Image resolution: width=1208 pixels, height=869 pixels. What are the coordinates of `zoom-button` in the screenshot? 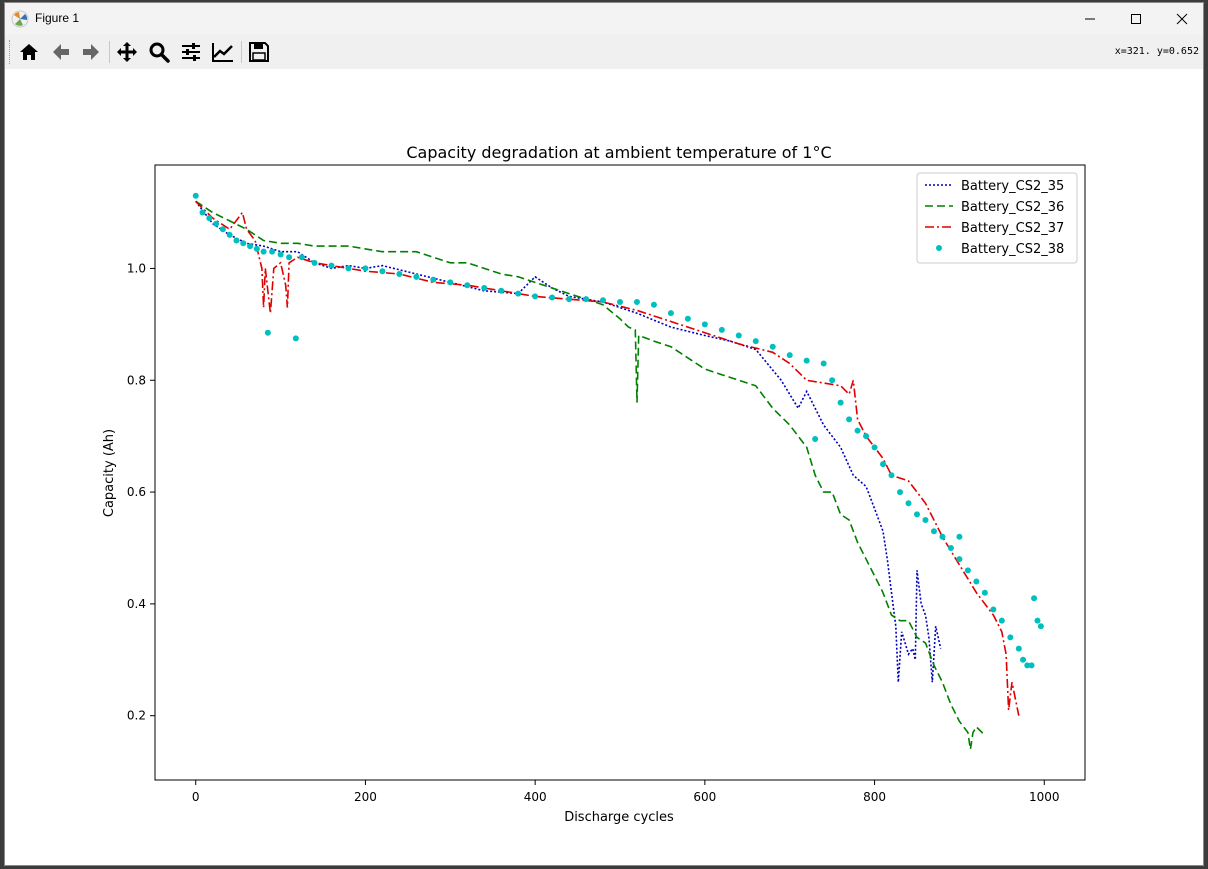 It's located at (159, 52).